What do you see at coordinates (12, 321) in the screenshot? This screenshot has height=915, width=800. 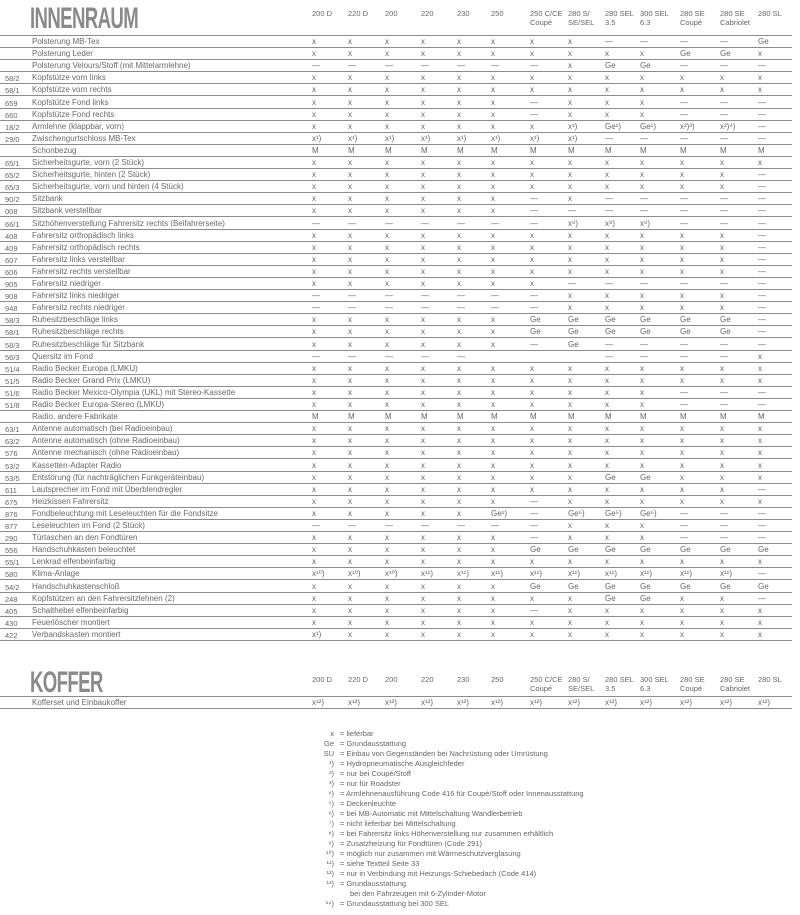 I see `option-code: 58/3` at bounding box center [12, 321].